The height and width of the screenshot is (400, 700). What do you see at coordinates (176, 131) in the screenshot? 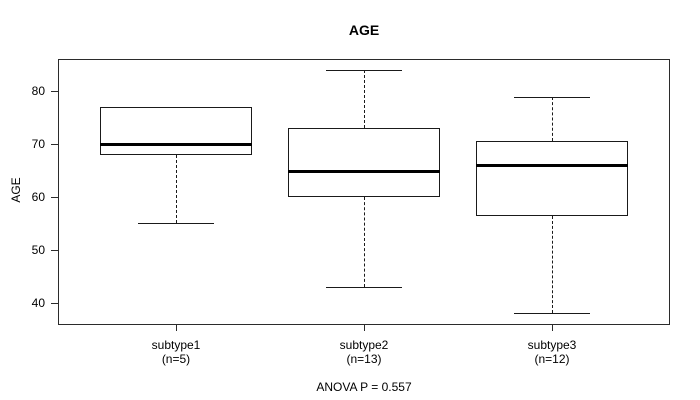
I see `box-subtype1` at bounding box center [176, 131].